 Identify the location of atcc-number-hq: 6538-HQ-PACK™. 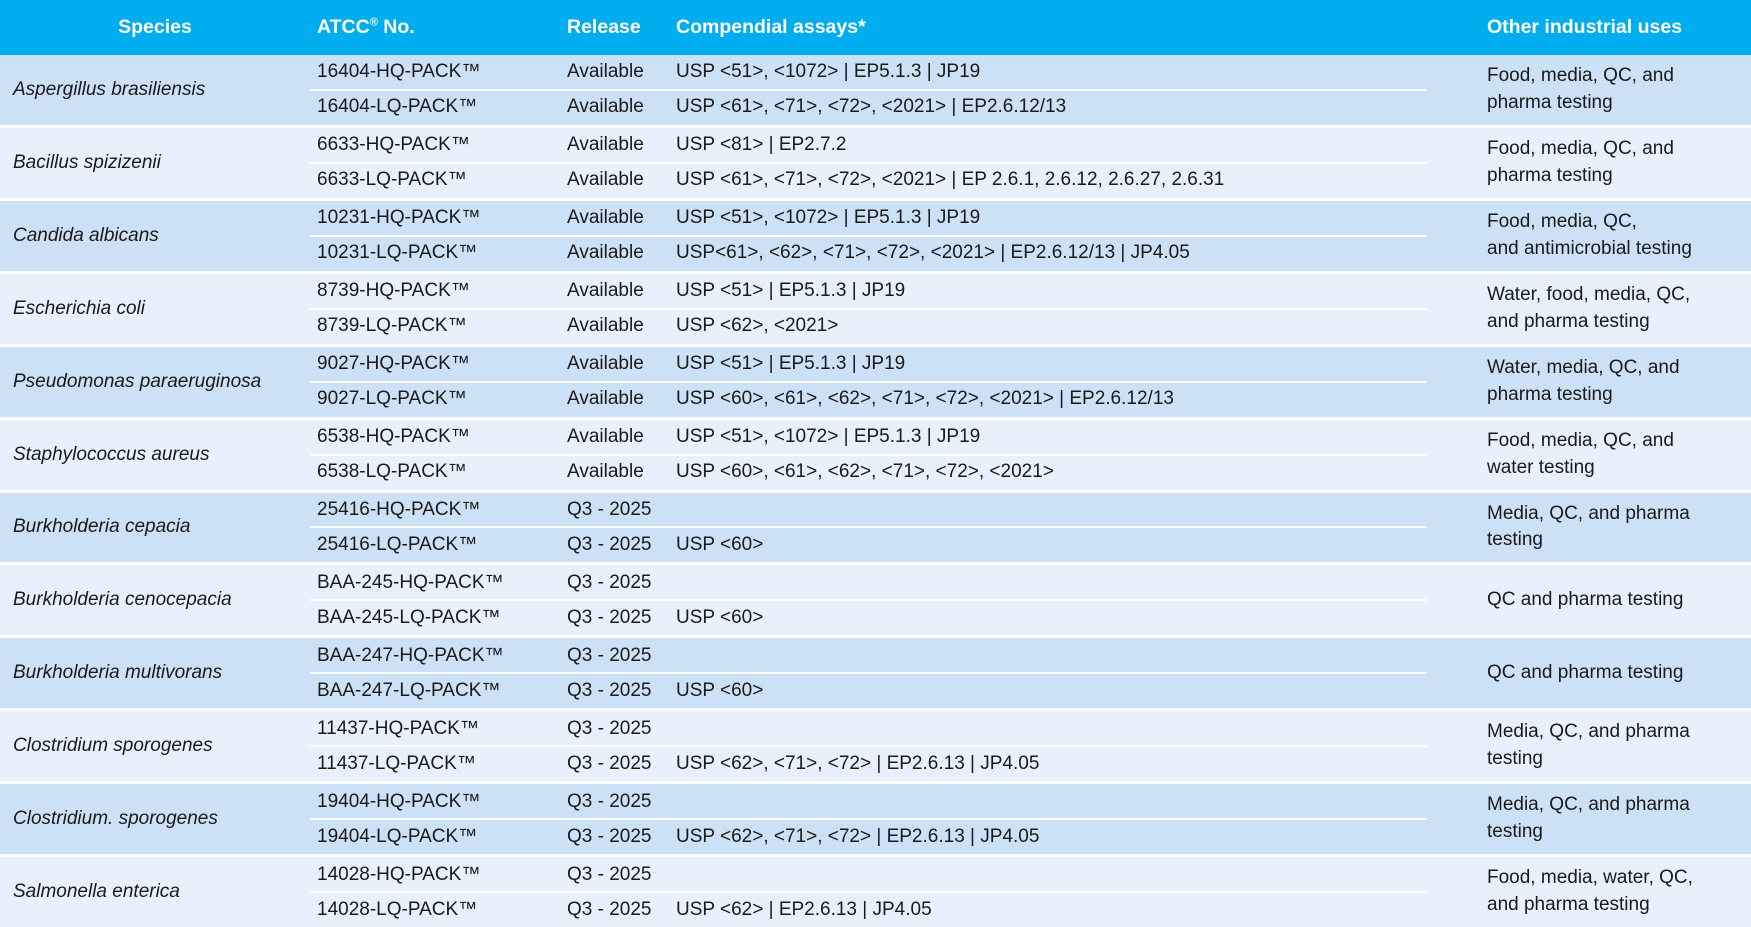
(393, 437).